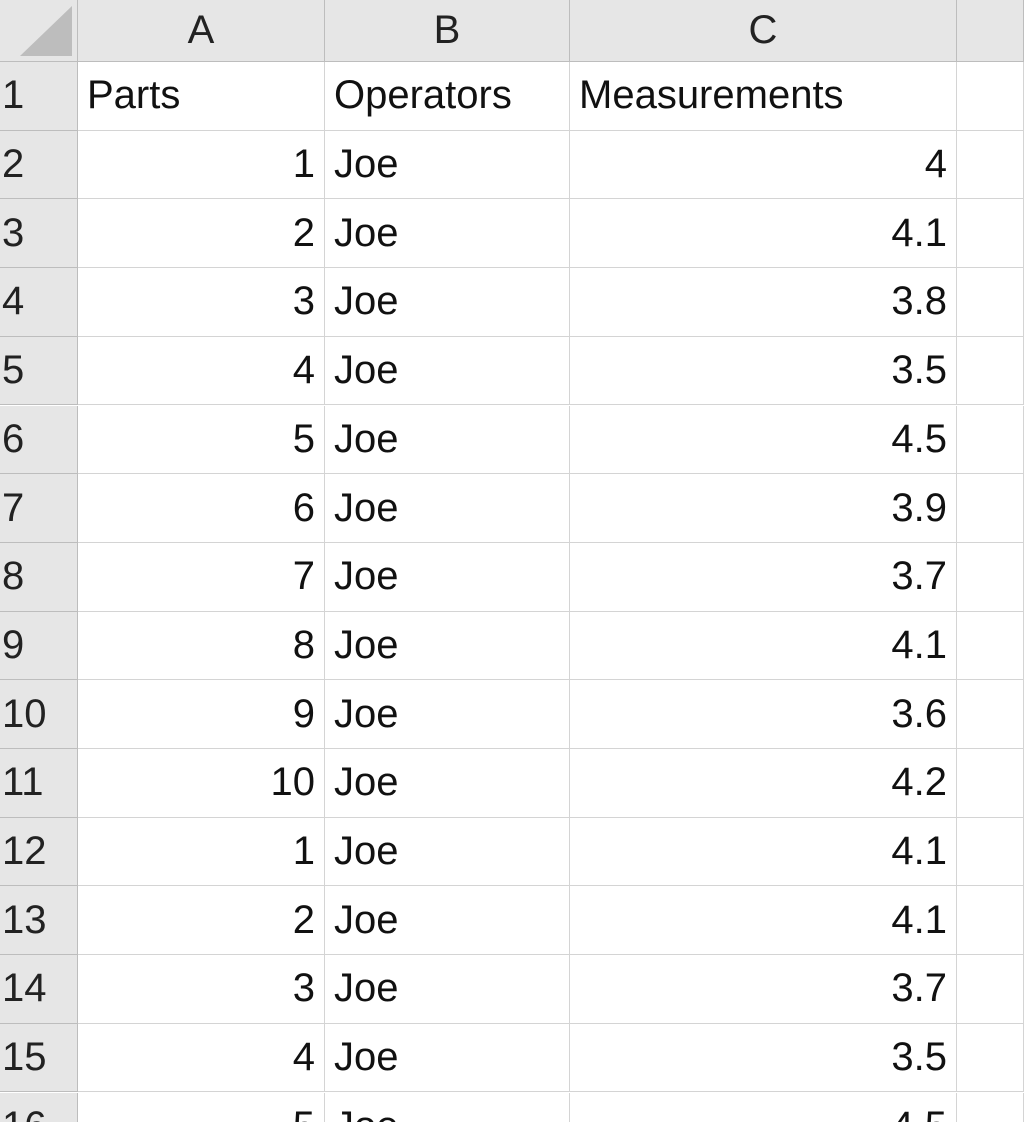  Describe the element at coordinates (46, 30) in the screenshot. I see `corner-icon` at that location.